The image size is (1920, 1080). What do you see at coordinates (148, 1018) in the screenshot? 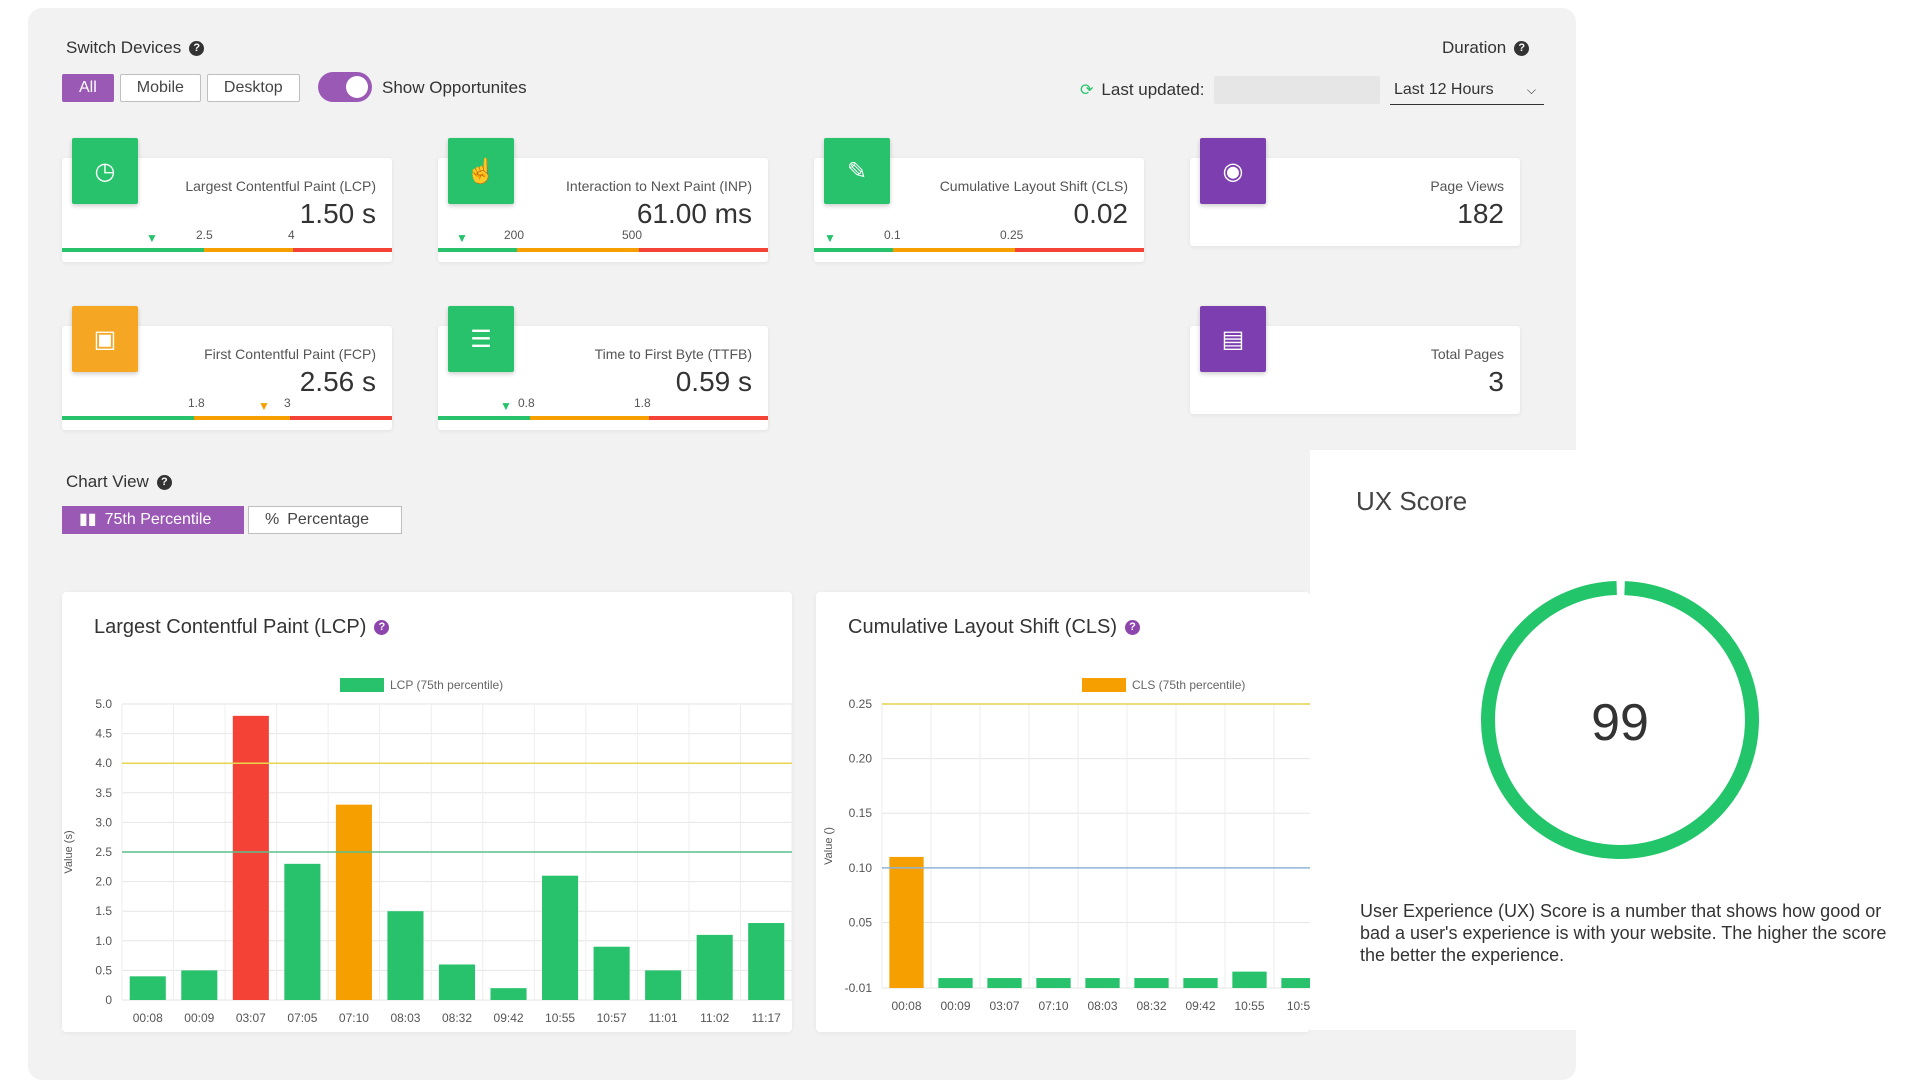
I see `x-tick-label: 00:08` at bounding box center [148, 1018].